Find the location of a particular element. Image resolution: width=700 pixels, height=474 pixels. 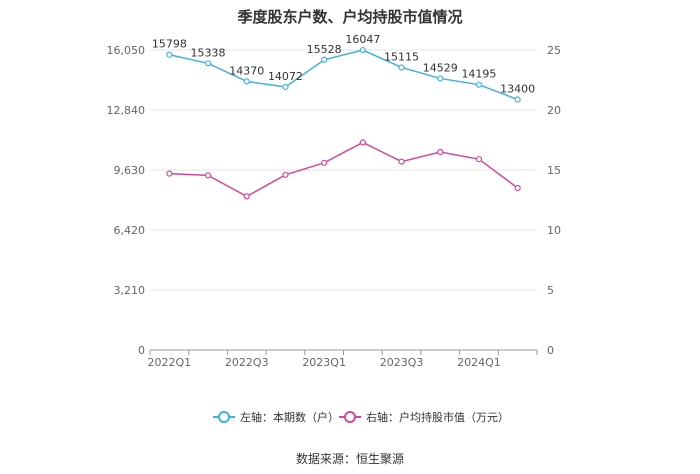

x-tick-label: 2023Q3 is located at coordinates (402, 362).